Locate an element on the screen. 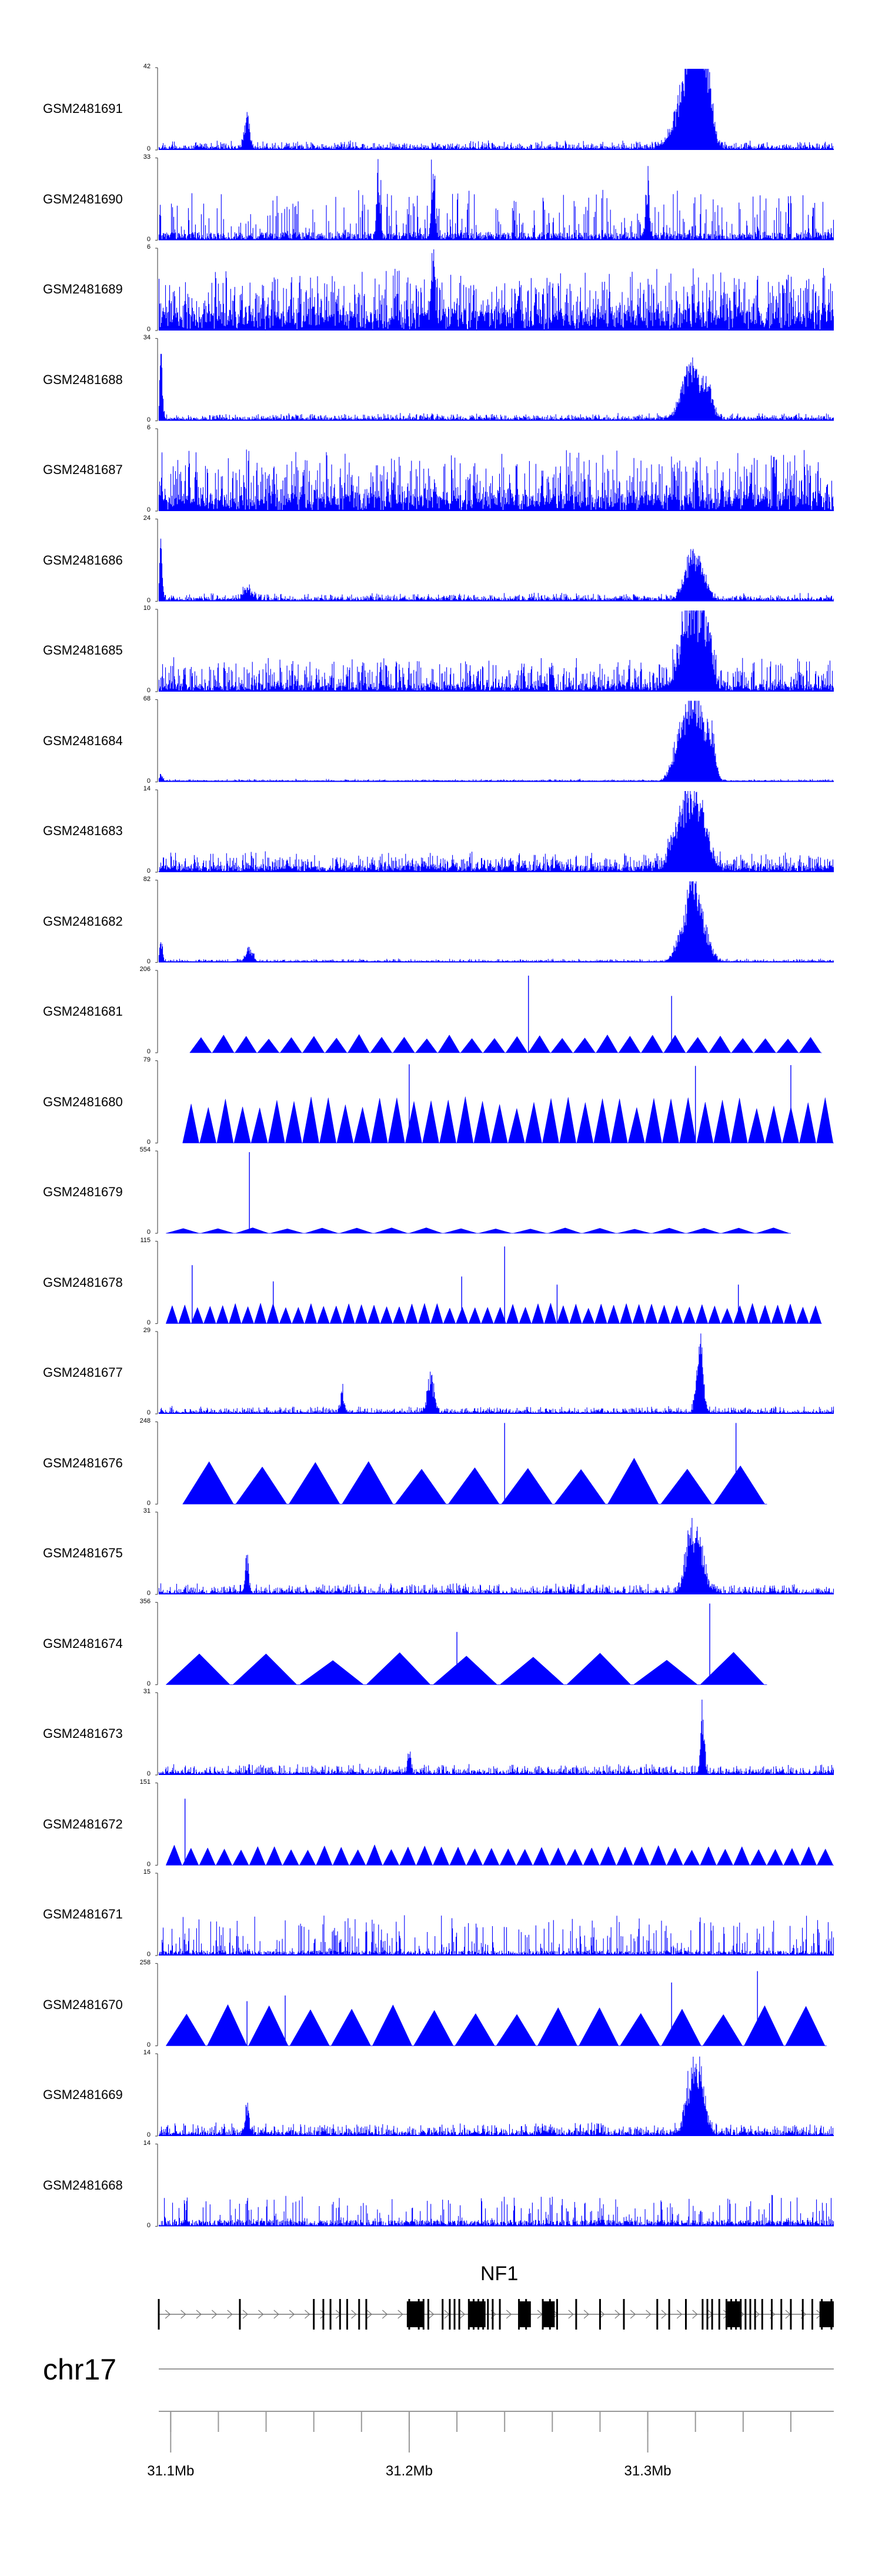 The image size is (882, 2576). track-label: GSM2481679 is located at coordinates (83, 1191).